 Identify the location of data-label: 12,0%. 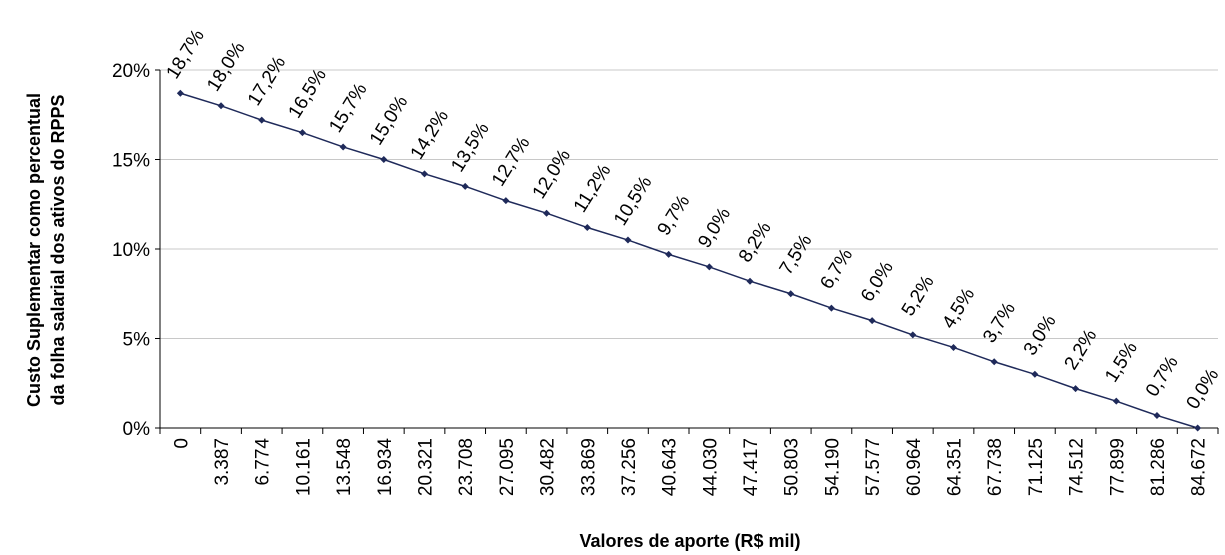
(552, 174).